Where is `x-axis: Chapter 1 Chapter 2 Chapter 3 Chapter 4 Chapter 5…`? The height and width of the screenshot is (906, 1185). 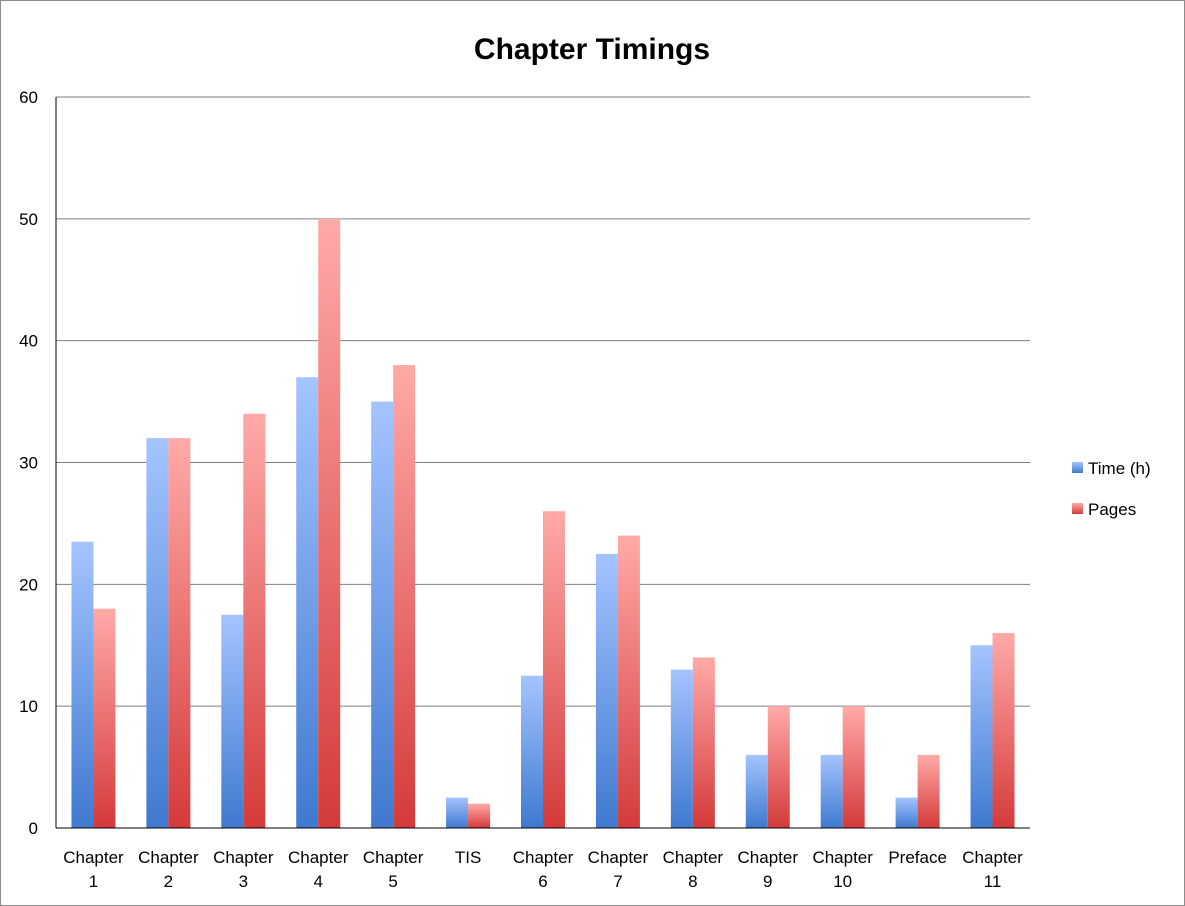 x-axis: Chapter 1 Chapter 2 Chapter 3 Chapter 4 Chapter 5… is located at coordinates (543, 859).